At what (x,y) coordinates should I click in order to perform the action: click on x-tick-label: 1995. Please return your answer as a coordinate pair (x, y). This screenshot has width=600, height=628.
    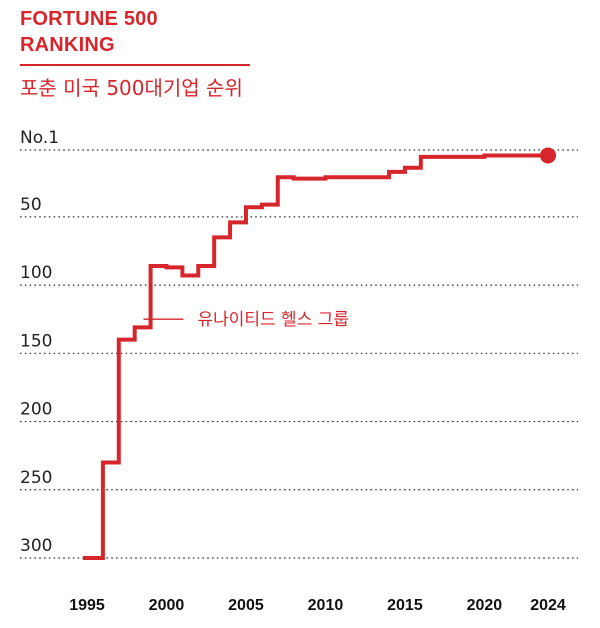
    Looking at the image, I should click on (87, 605).